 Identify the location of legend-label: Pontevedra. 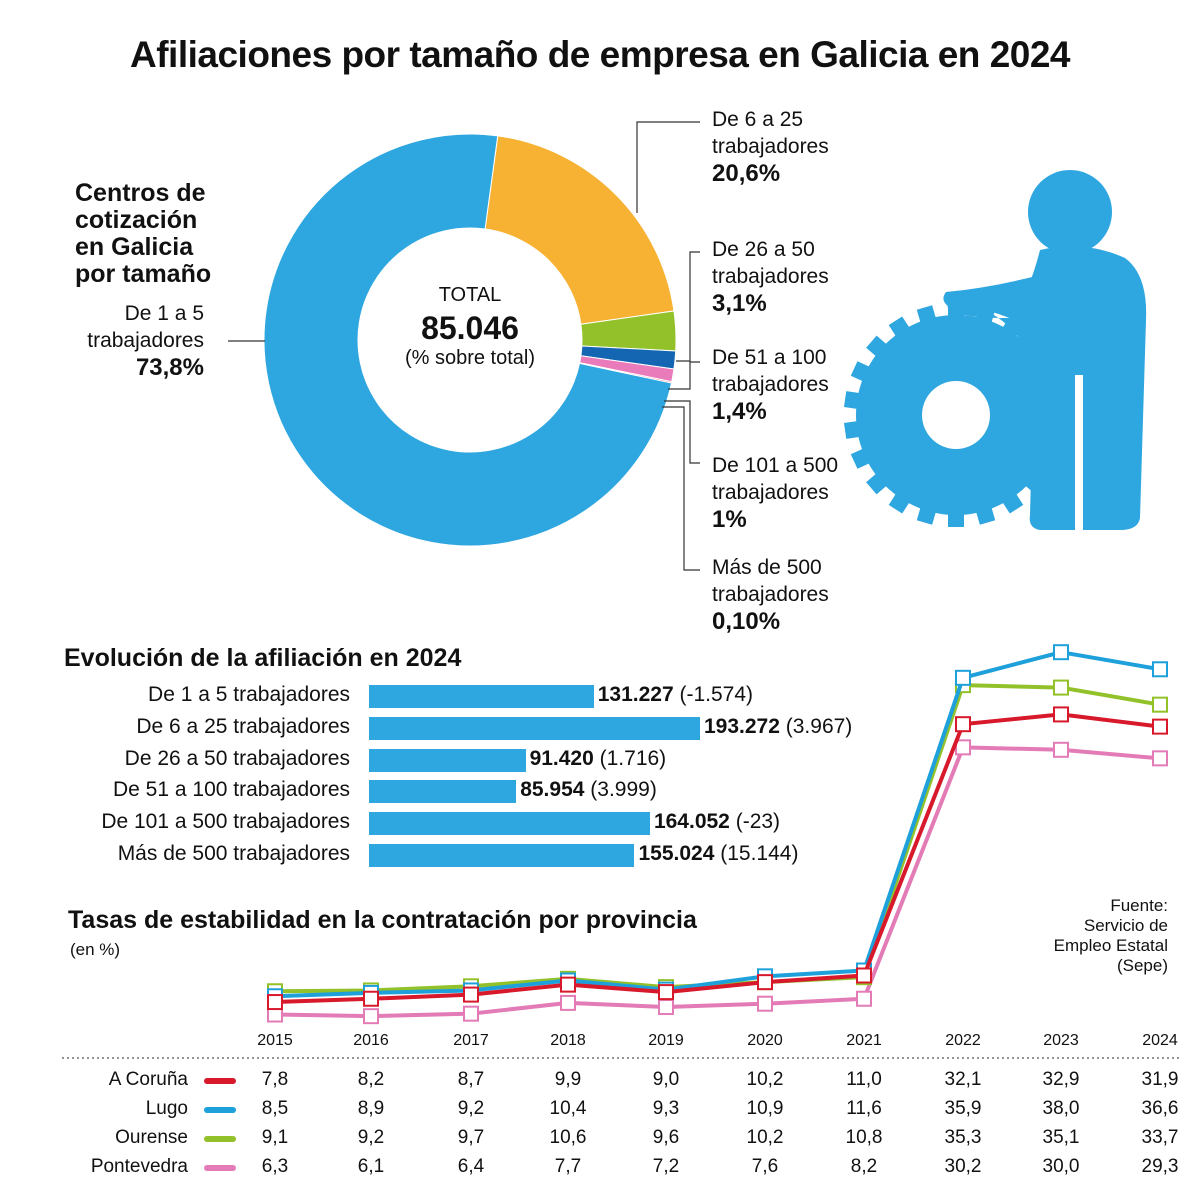
(139, 1166).